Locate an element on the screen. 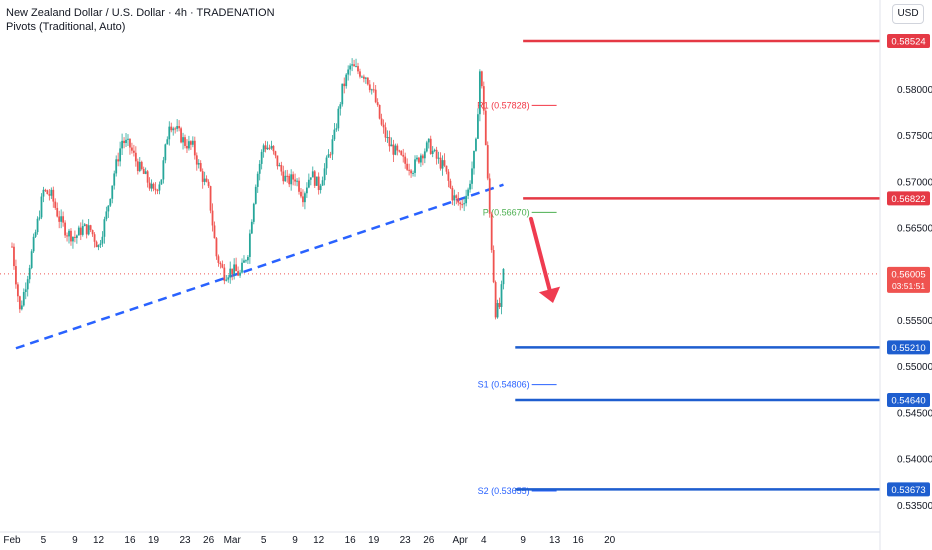  x-tick-label: 12 is located at coordinates (319, 540).